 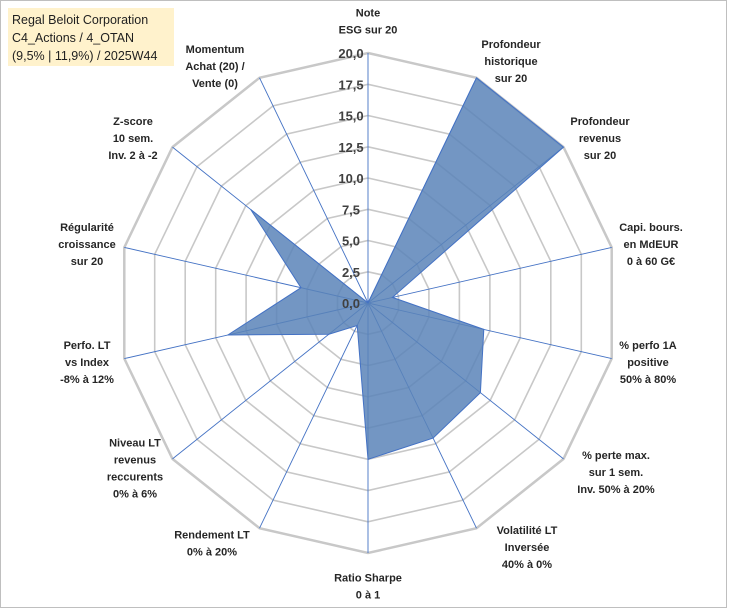 I want to click on axis-label-5: % perte max. sur 1 sem. Inv. 50% à 20%, so click(x=616, y=473).